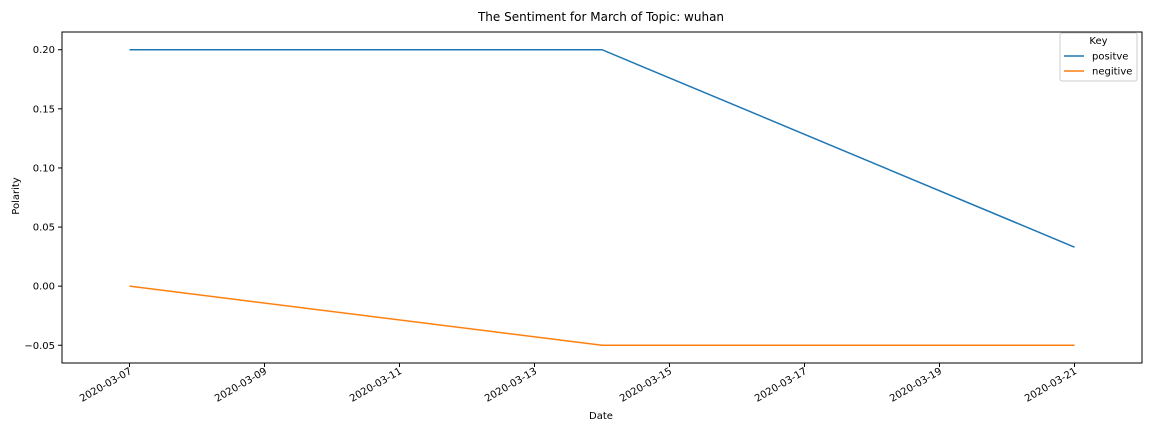 The width and height of the screenshot is (1152, 432). I want to click on y-tick-label: 0.00, so click(44, 287).